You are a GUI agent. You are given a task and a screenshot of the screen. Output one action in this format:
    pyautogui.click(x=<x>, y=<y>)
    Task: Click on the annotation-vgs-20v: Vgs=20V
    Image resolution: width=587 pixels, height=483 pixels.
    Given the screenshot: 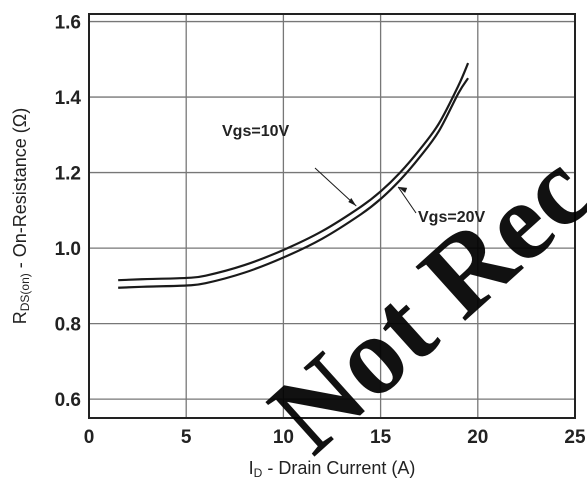 What is the action you would take?
    pyautogui.click(x=451, y=217)
    